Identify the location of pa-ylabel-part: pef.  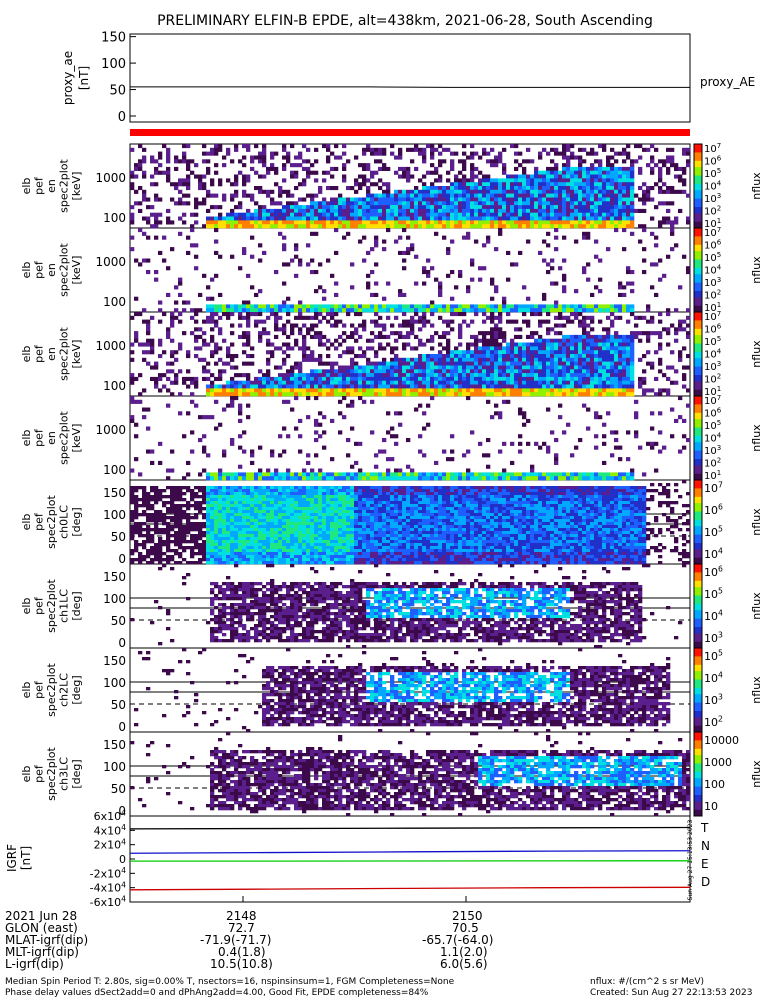
(39, 605).